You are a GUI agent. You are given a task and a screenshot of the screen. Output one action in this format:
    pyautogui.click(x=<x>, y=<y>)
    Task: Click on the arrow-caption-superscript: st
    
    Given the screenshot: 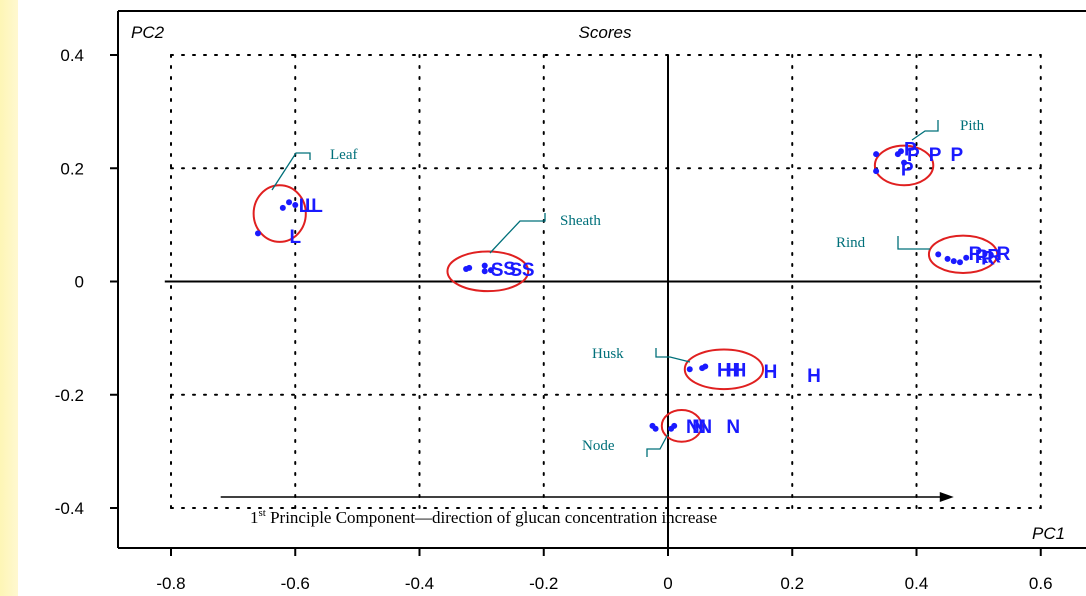 What is the action you would take?
    pyautogui.click(x=262, y=513)
    